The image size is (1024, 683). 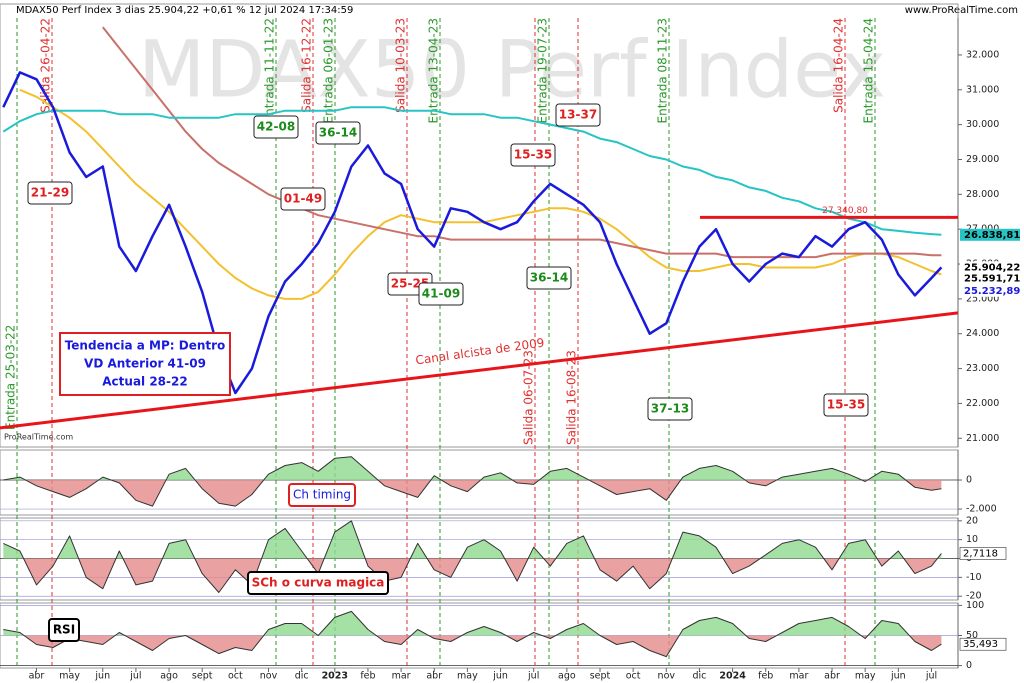 I want to click on signal-label: Entrada 19-07-23, so click(x=543, y=70).